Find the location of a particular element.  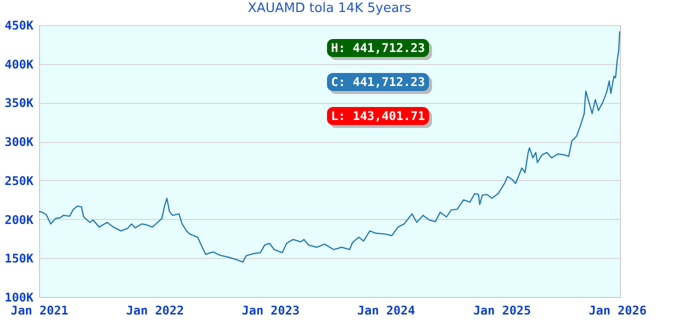

x-tick-label: Jan 2026 is located at coordinates (617, 311).